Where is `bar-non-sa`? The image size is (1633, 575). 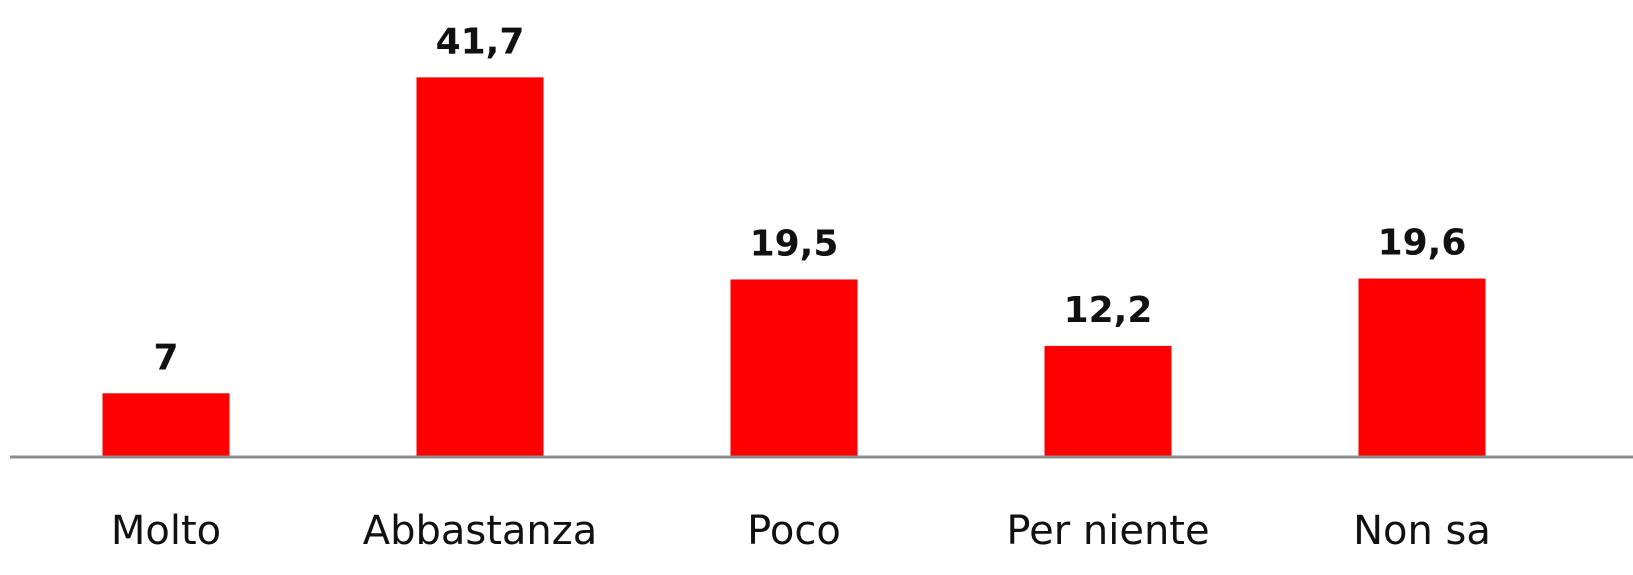 bar-non-sa is located at coordinates (1422, 367).